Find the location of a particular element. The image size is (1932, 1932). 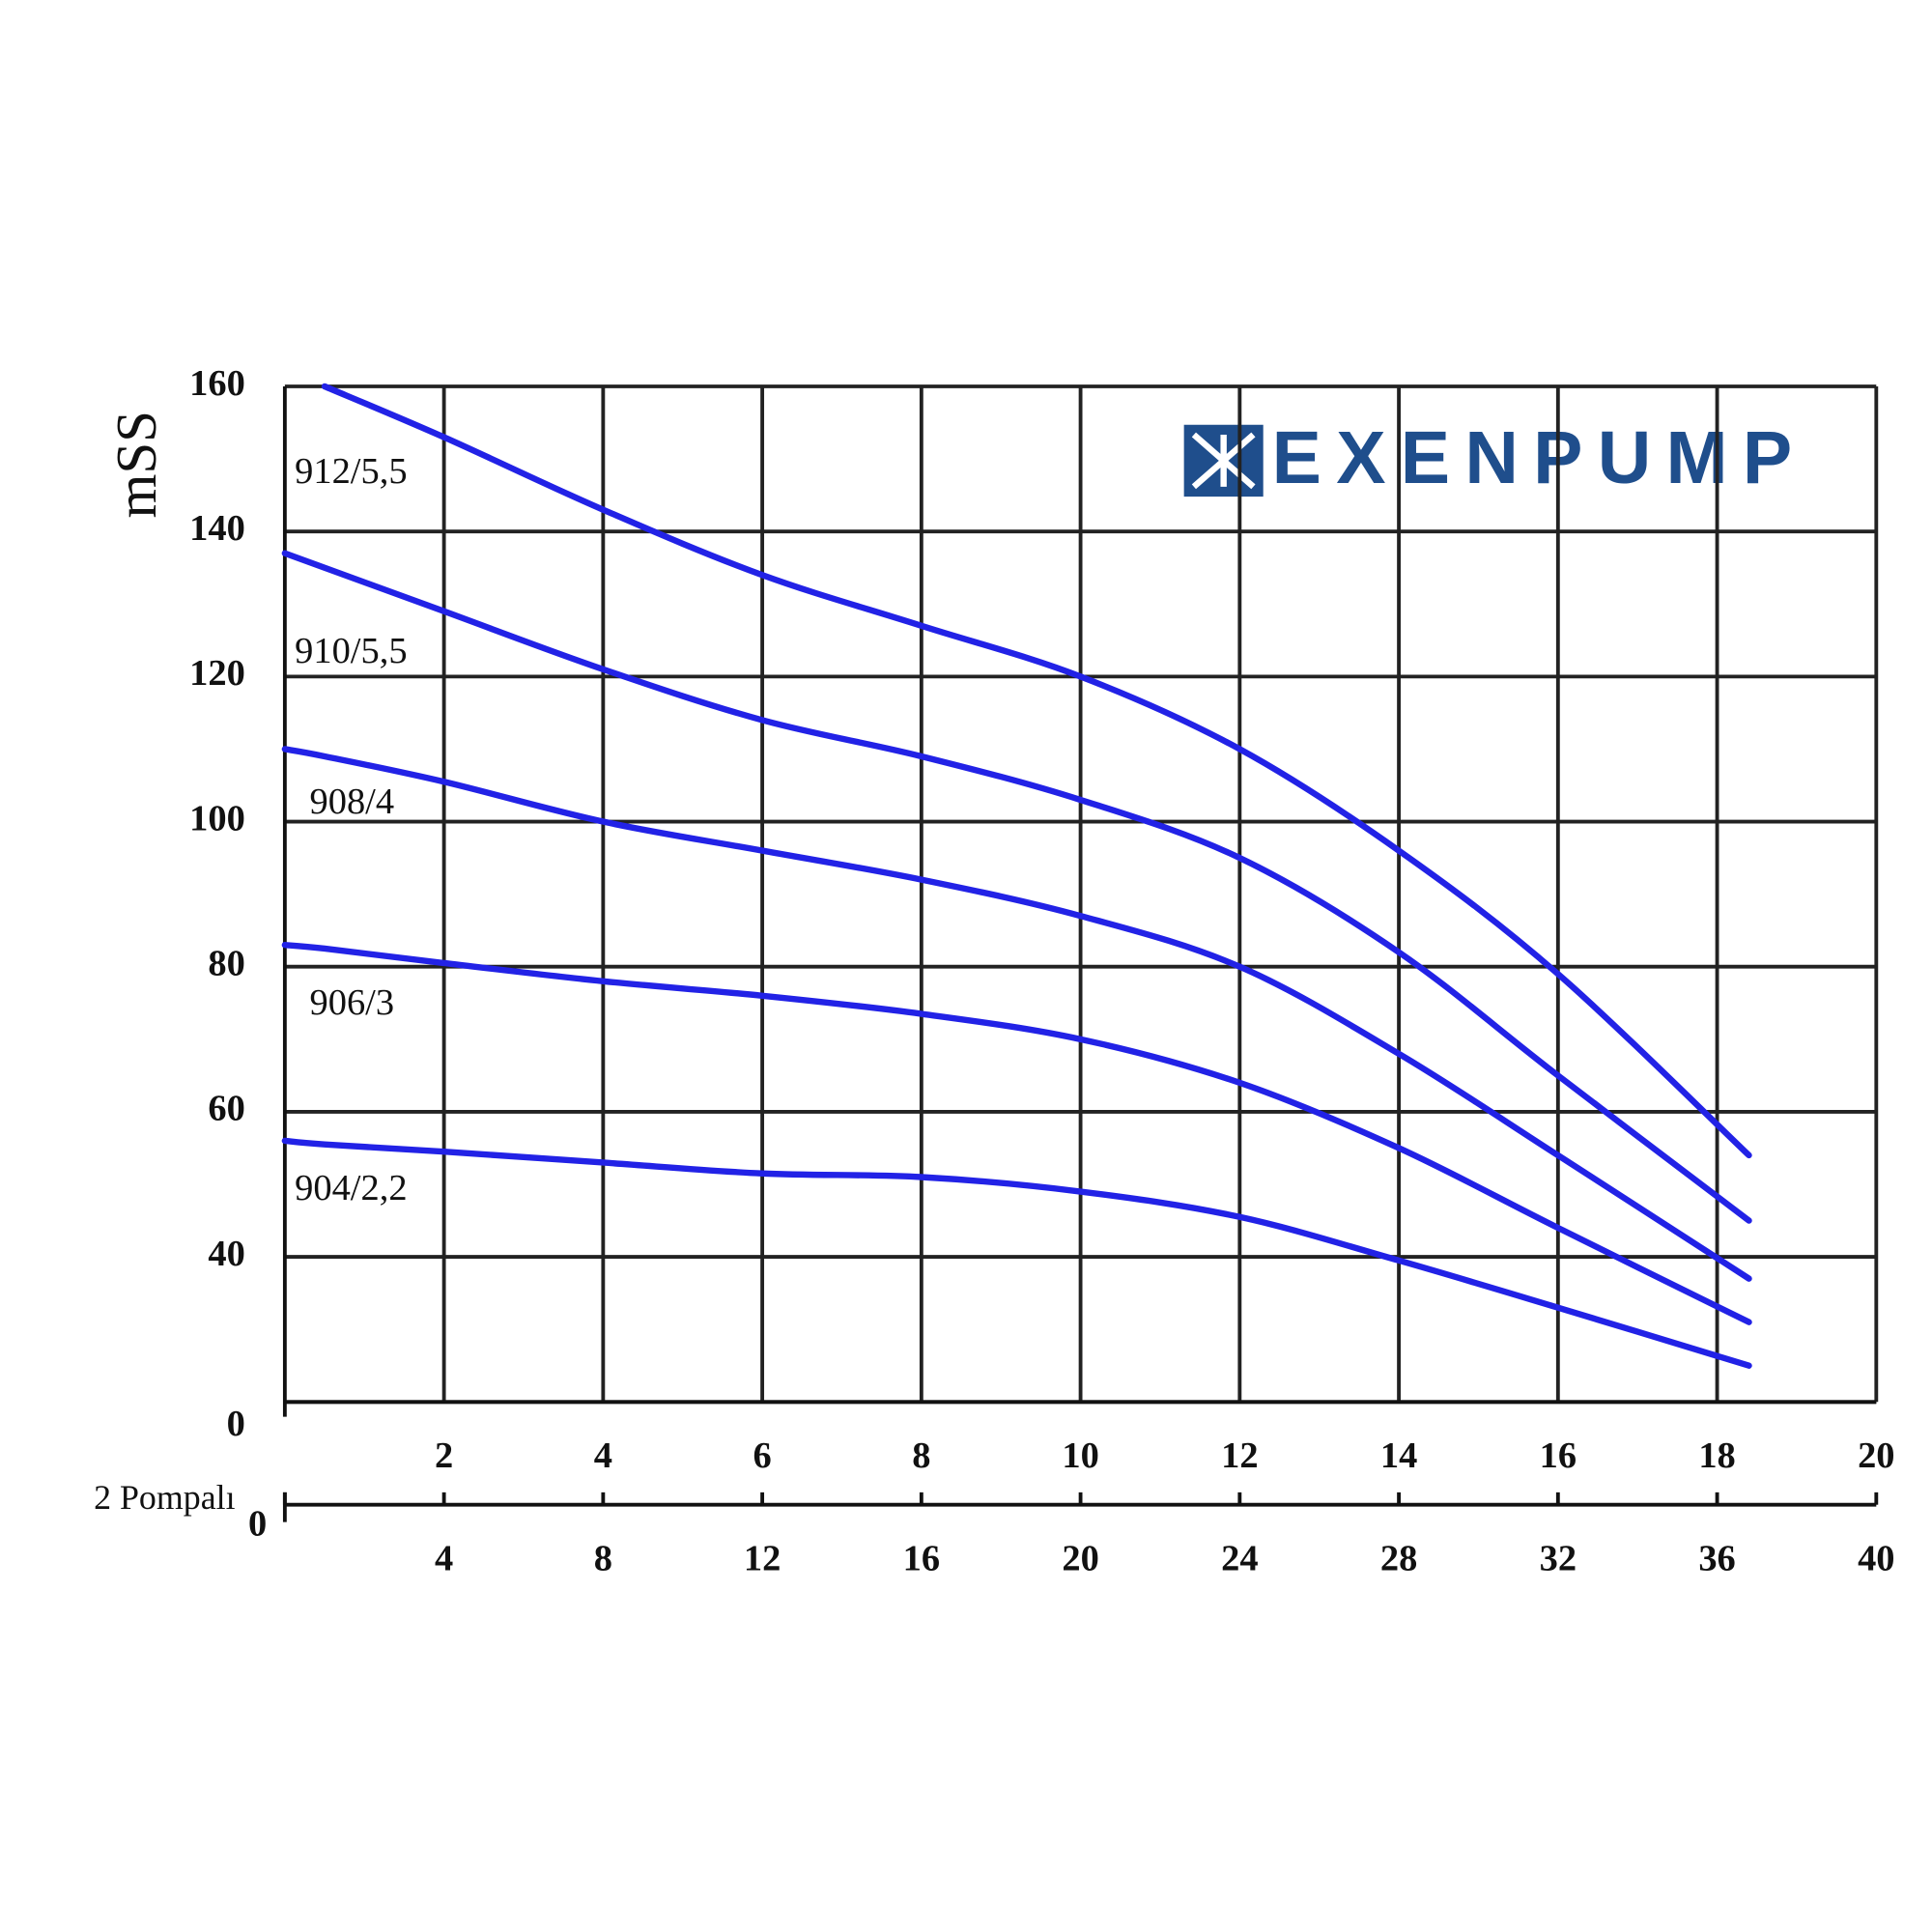

x-tick-label: 16 is located at coordinates (1558, 1455).